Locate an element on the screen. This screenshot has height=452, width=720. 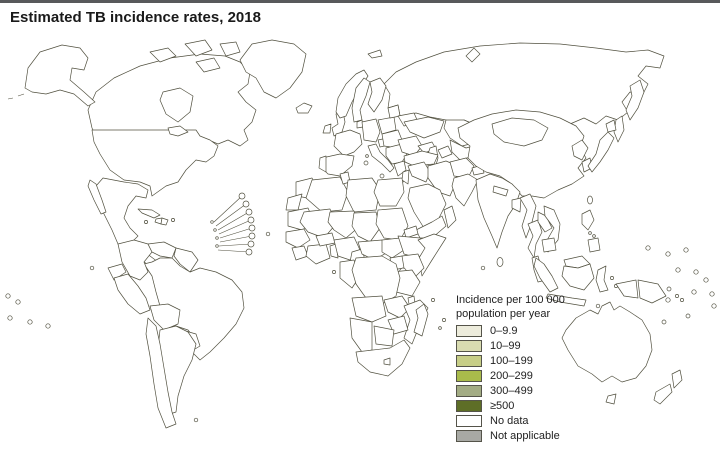
country-norway is located at coordinates (352, 94).